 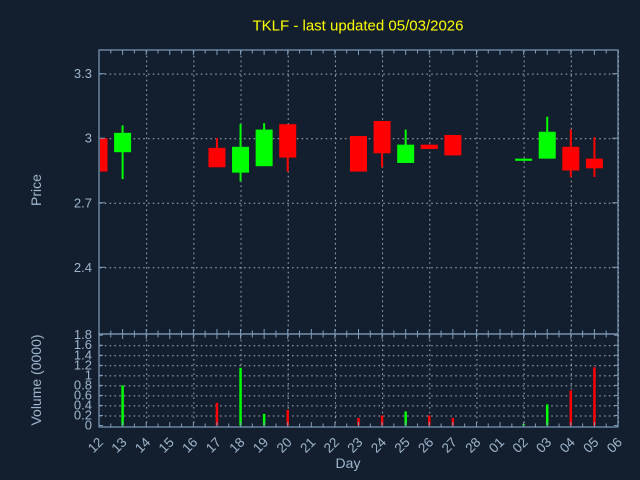 I want to click on day-tick-label: 01, so click(x=496, y=445).